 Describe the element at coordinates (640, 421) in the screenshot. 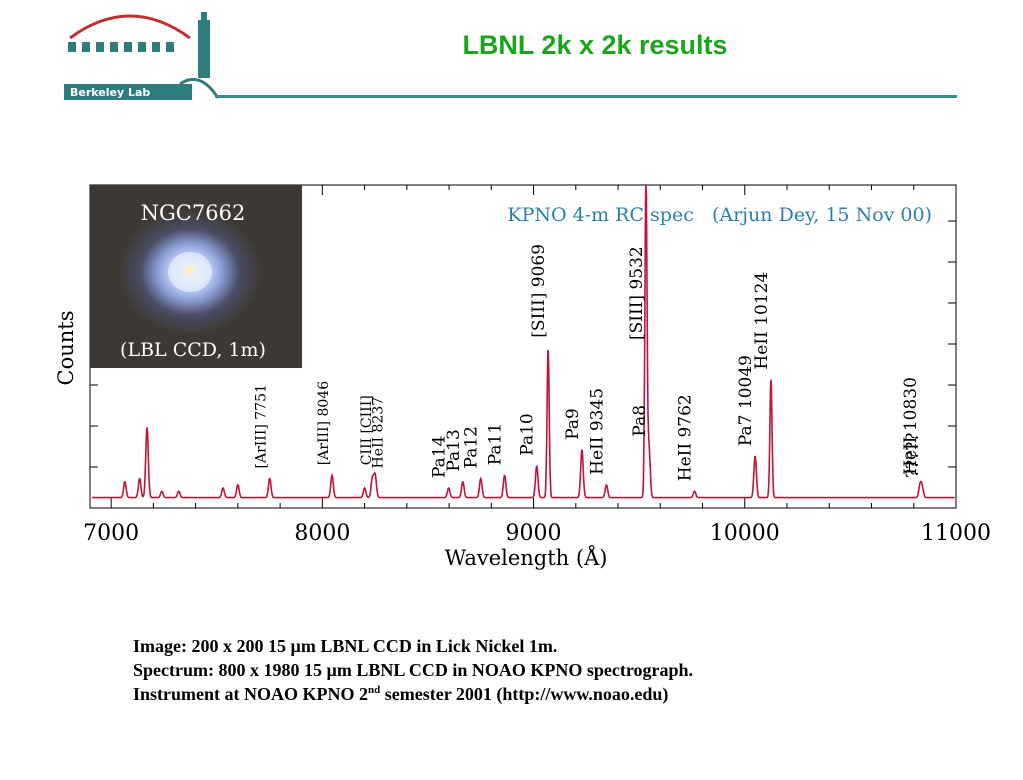

I see `emission-line-label: Pa8` at that location.